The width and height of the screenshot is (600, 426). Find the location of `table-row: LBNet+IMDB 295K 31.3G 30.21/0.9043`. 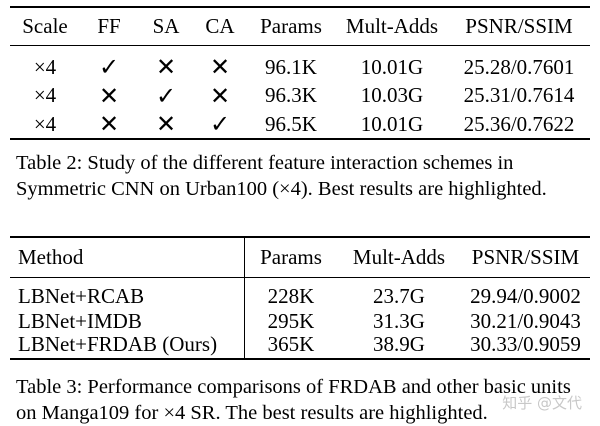

table-row: LBNet+IMDB 295K 31.3G 30.21/0.9043 is located at coordinates (300, 321).